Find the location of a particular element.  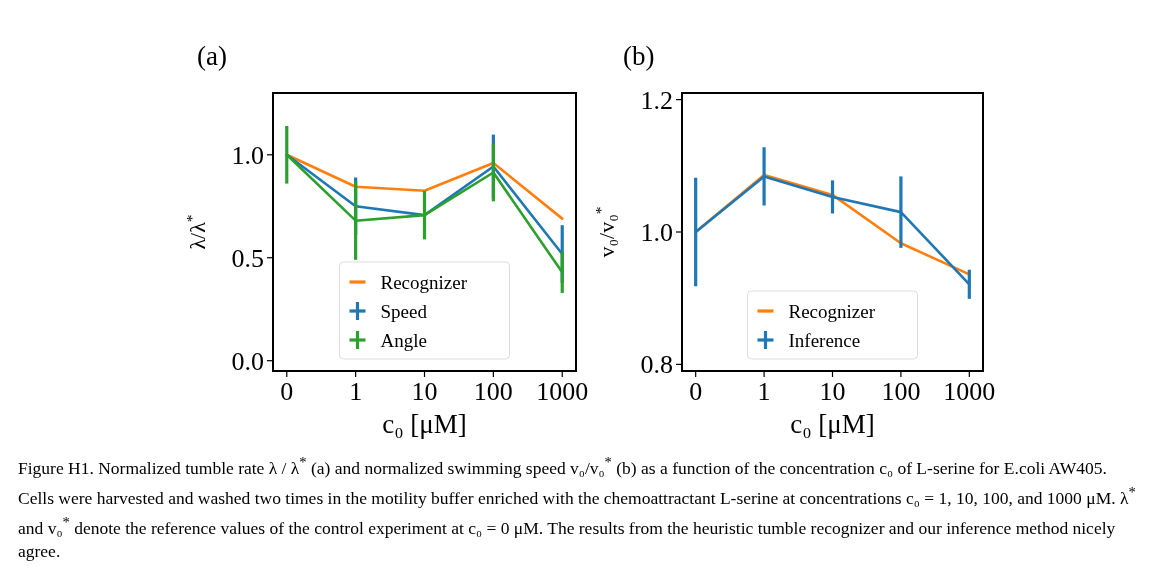

chart-title: (b) is located at coordinates (639, 56).